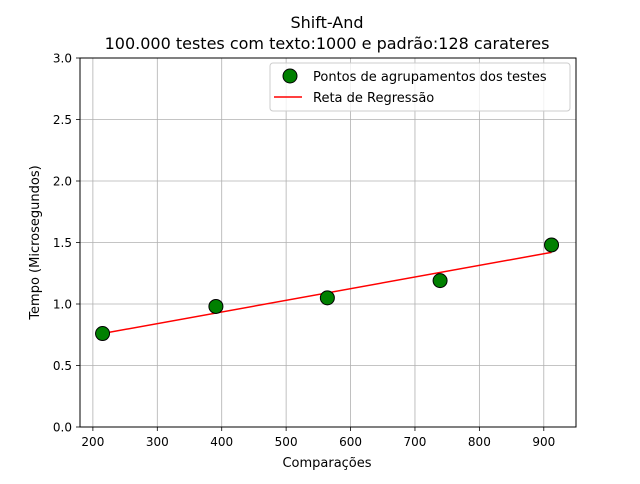 This screenshot has height=484, width=640. Describe the element at coordinates (221, 442) in the screenshot. I see `x-tick-label: 400` at that location.